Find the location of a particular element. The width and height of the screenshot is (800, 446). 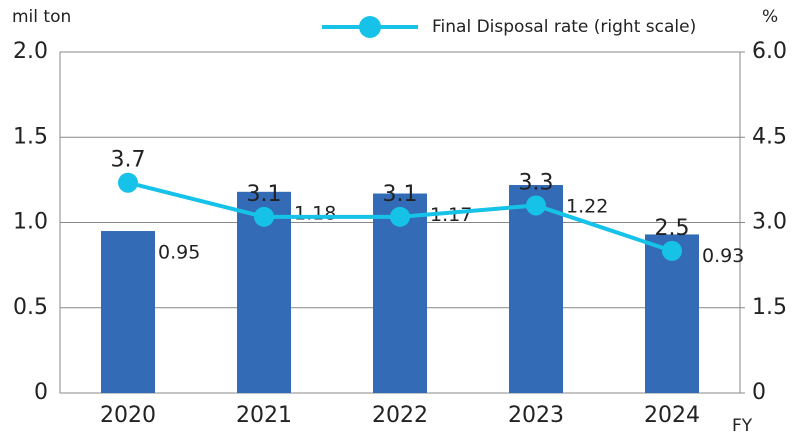

y2-tick-label: 0 is located at coordinates (759, 392).